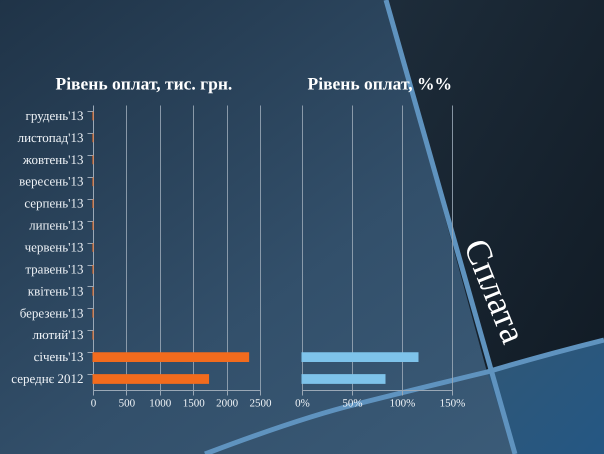  What do you see at coordinates (51, 181) in the screenshot?
I see `y-tick-label: вересень'13` at bounding box center [51, 181].